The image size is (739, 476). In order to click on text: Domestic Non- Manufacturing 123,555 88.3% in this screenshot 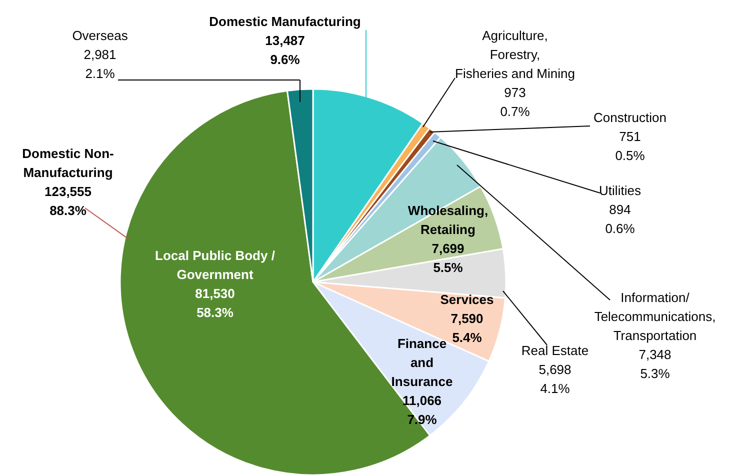, I will do `click(68, 182)`.